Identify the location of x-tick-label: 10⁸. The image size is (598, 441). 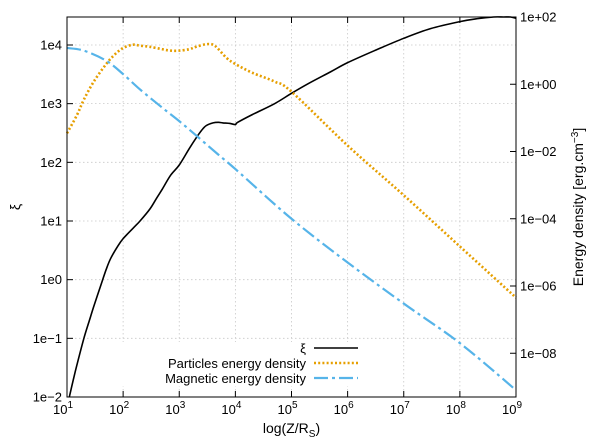
(456, 408).